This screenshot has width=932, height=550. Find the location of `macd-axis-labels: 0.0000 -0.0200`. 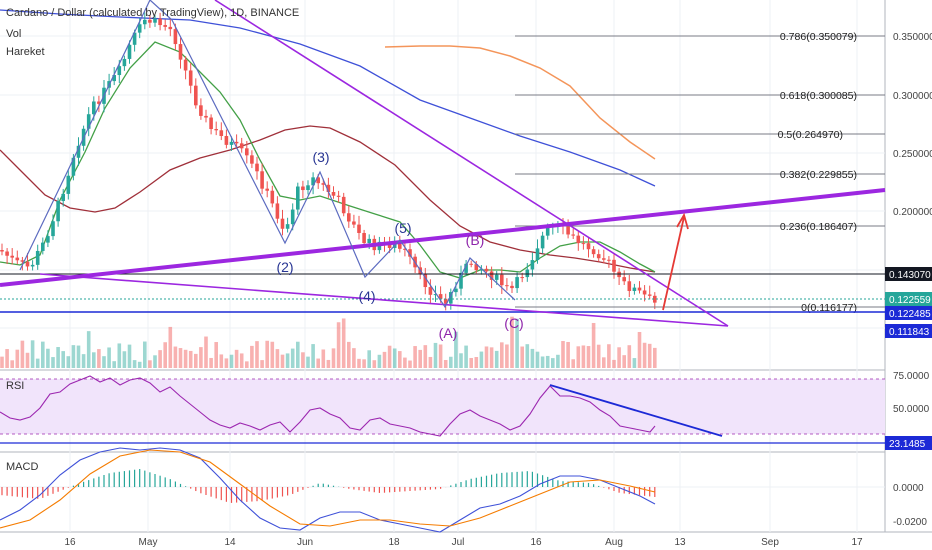

macd-axis-labels: 0.0000 -0.0200 is located at coordinates (910, 505).